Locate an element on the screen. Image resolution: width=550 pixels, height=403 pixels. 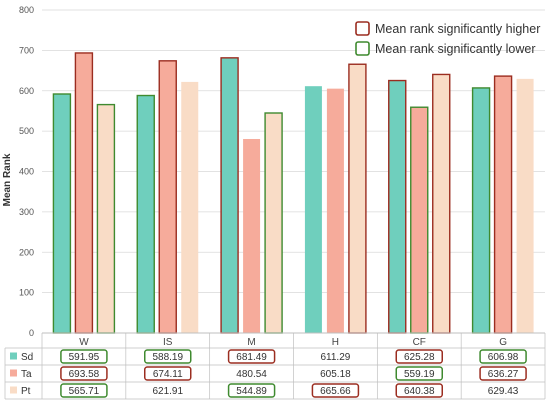
data-label: 544.89 is located at coordinates (251, 391).